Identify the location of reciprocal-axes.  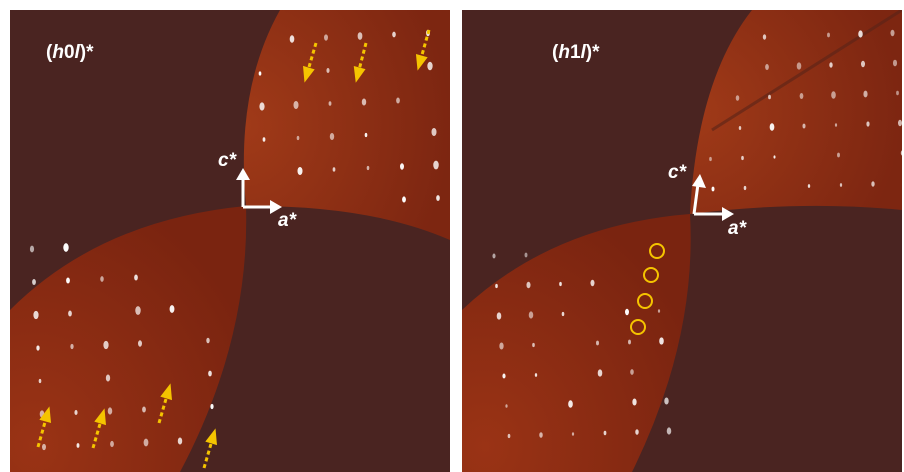
(259, 191).